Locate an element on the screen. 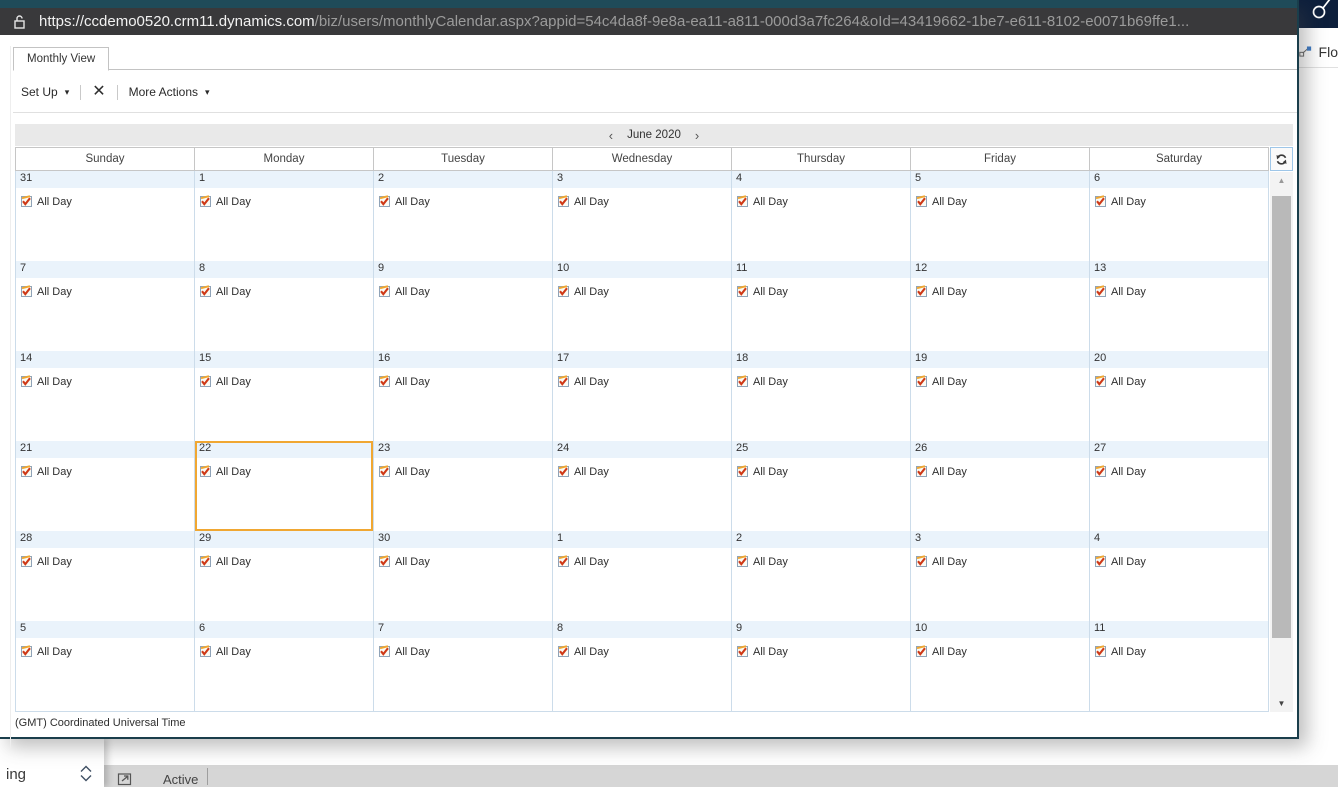 This screenshot has height=787, width=1338. calendar-day-cell: 21 All Day is located at coordinates (105, 486).